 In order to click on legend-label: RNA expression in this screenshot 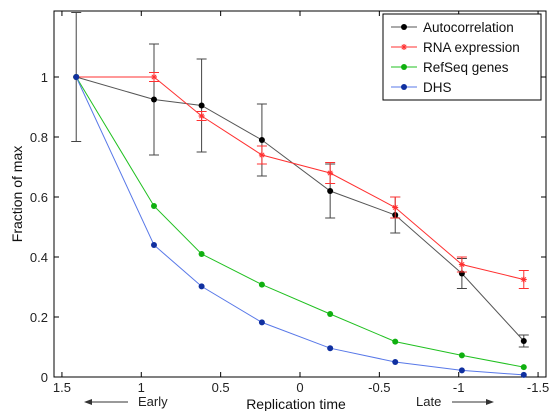, I will do `click(471, 47)`.